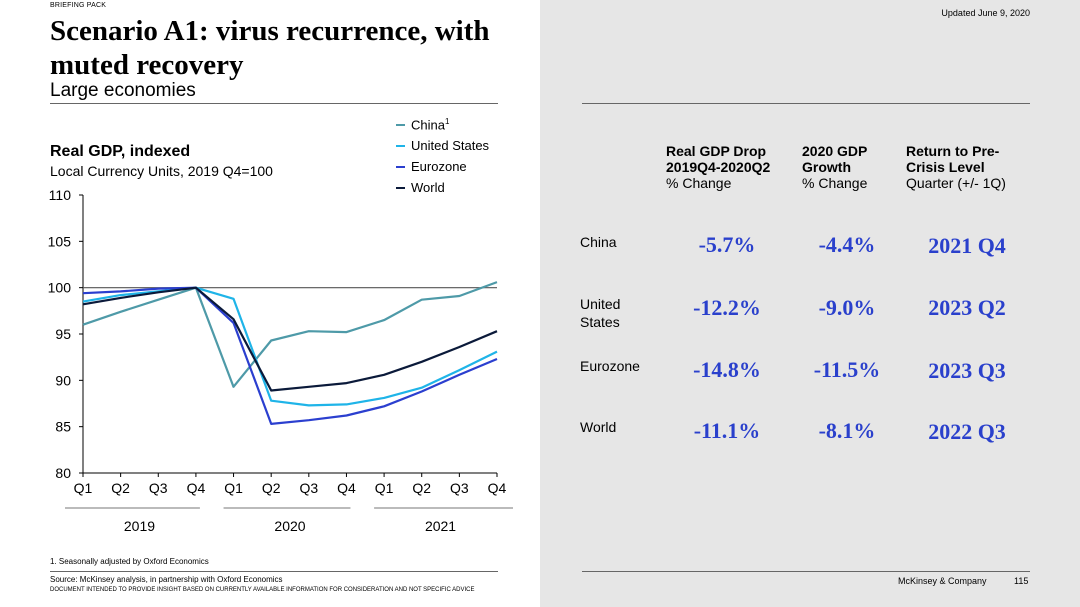 The height and width of the screenshot is (607, 1080). What do you see at coordinates (161, 171) in the screenshot?
I see `chart-subtitle: Local Currency Units, 2019 Q4=100` at bounding box center [161, 171].